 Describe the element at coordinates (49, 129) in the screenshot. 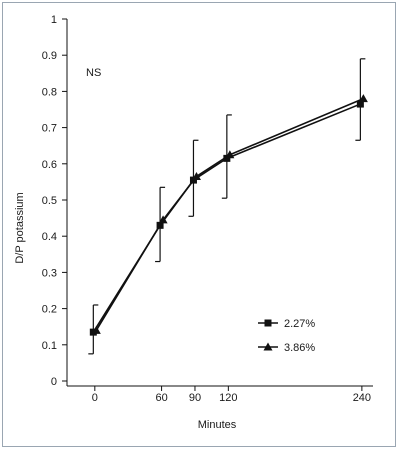

I see `y-tick-label: 0.7` at that location.